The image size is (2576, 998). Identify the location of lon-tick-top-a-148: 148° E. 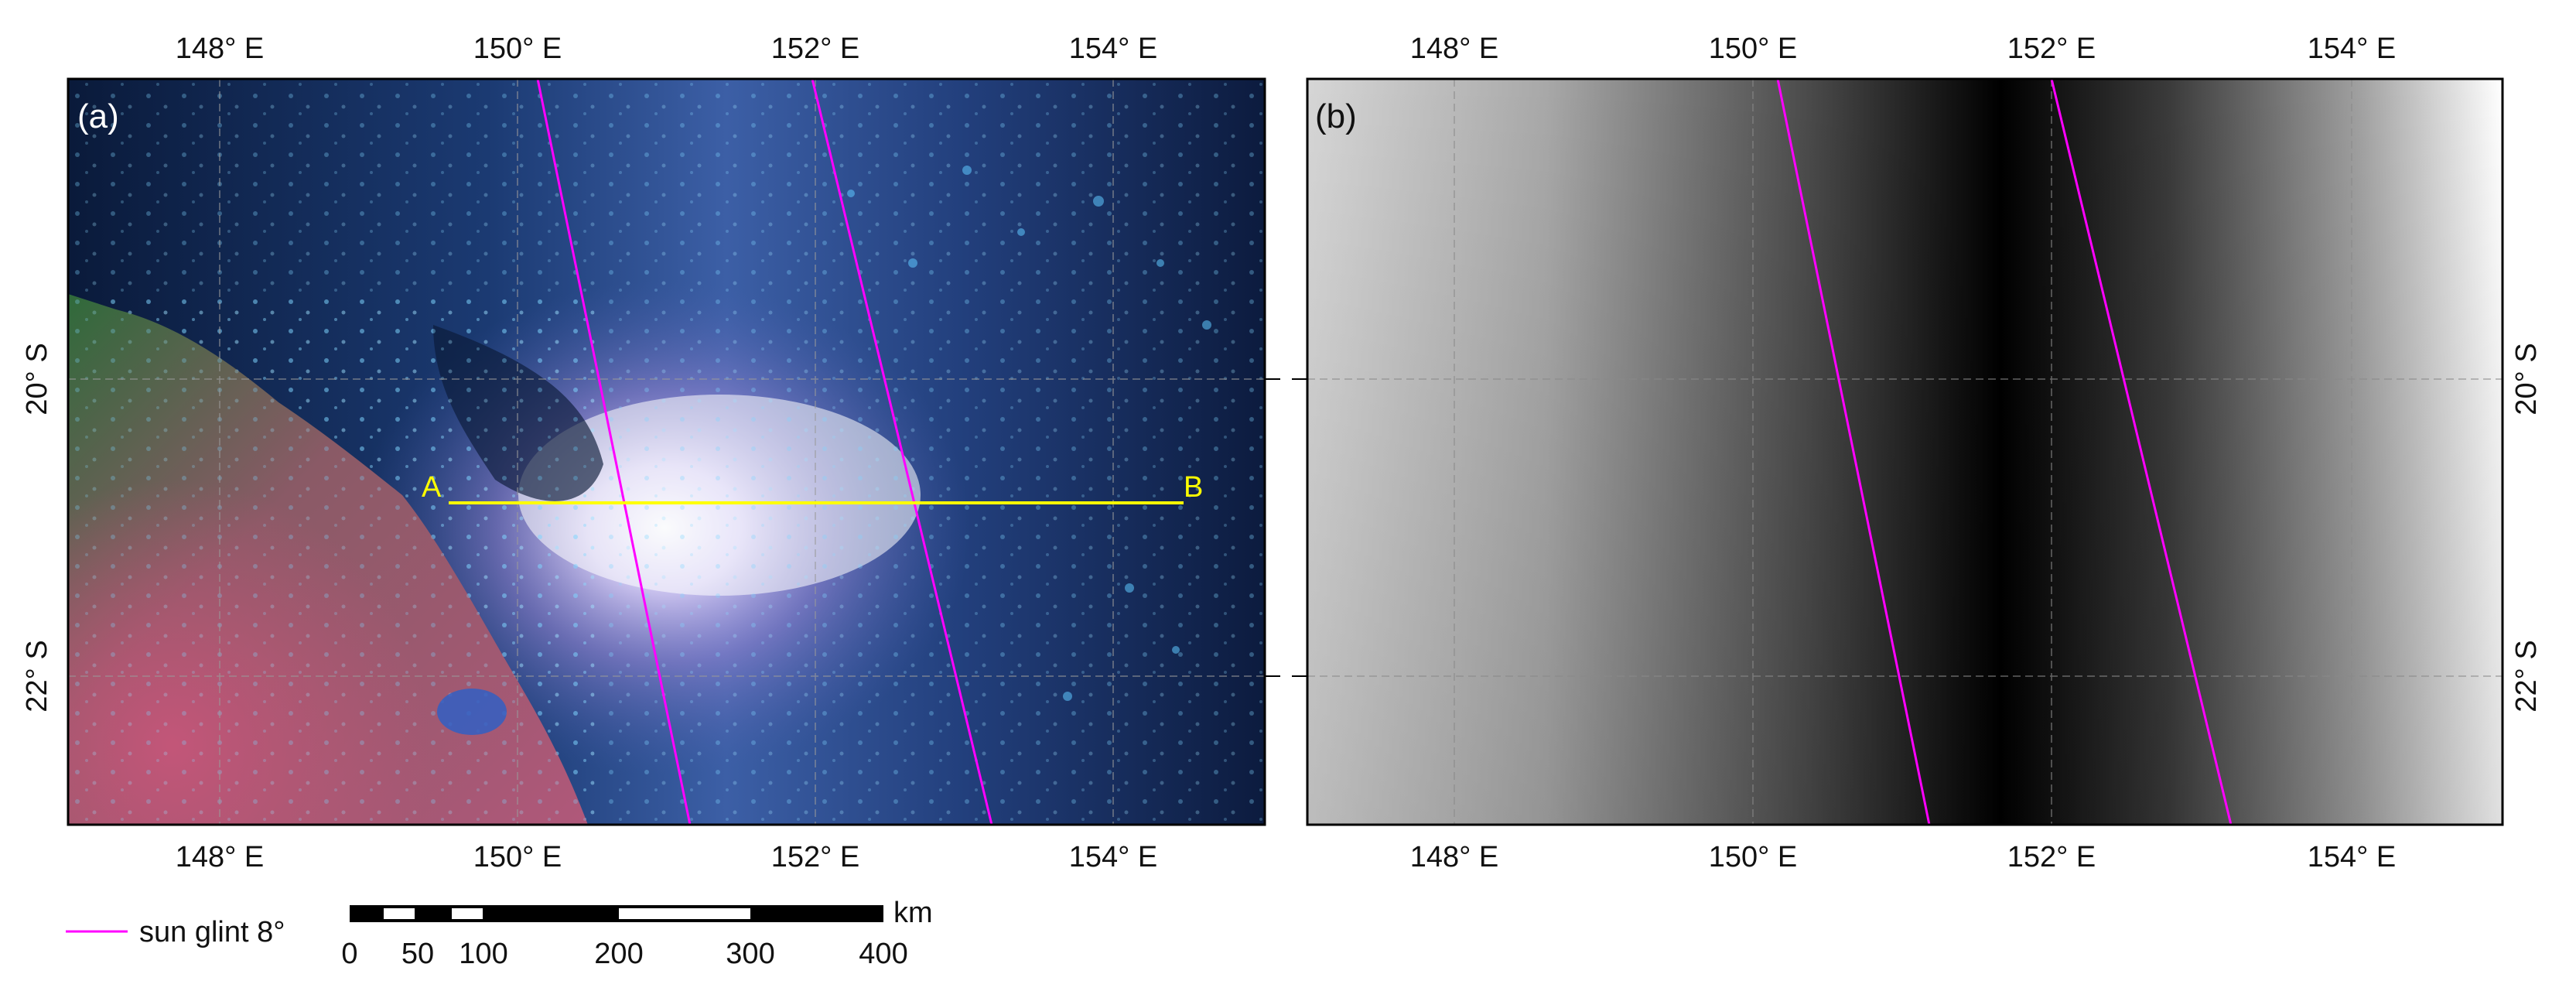
(220, 48).